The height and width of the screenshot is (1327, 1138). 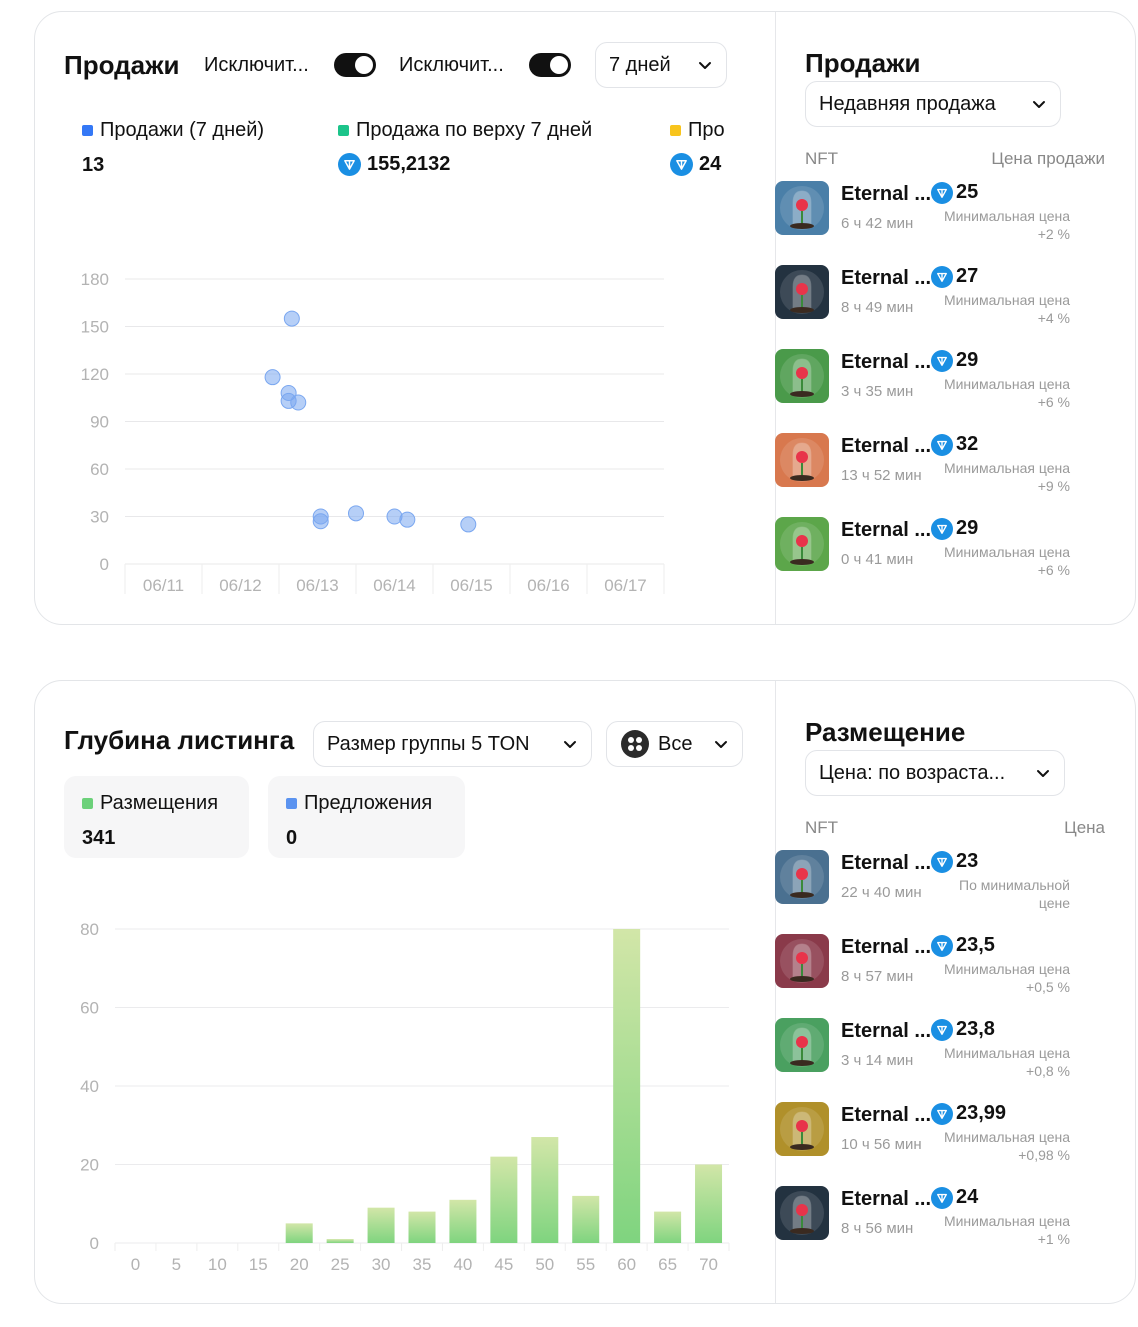 I want to click on price-note-line: цене, so click(x=1054, y=903).